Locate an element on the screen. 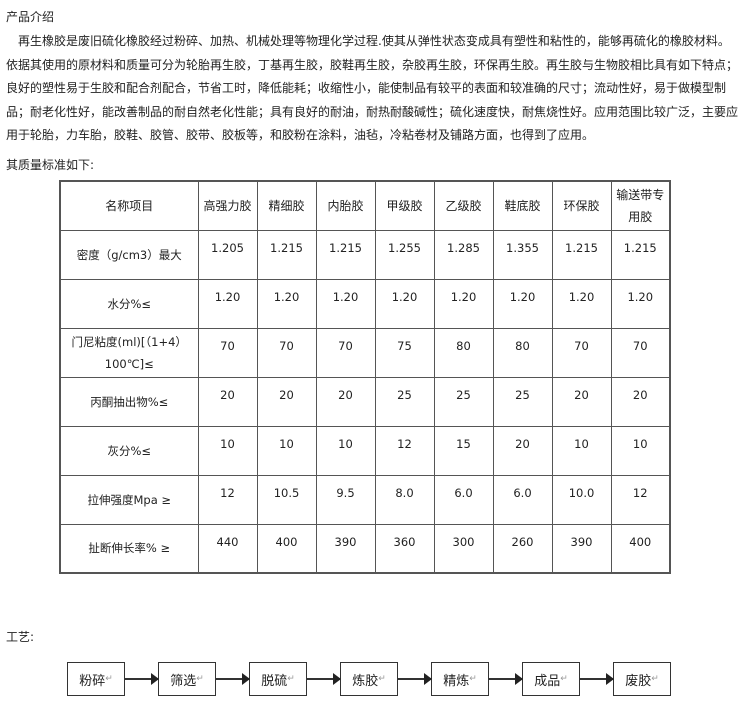  column-header: 名称项目 is located at coordinates (129, 205).